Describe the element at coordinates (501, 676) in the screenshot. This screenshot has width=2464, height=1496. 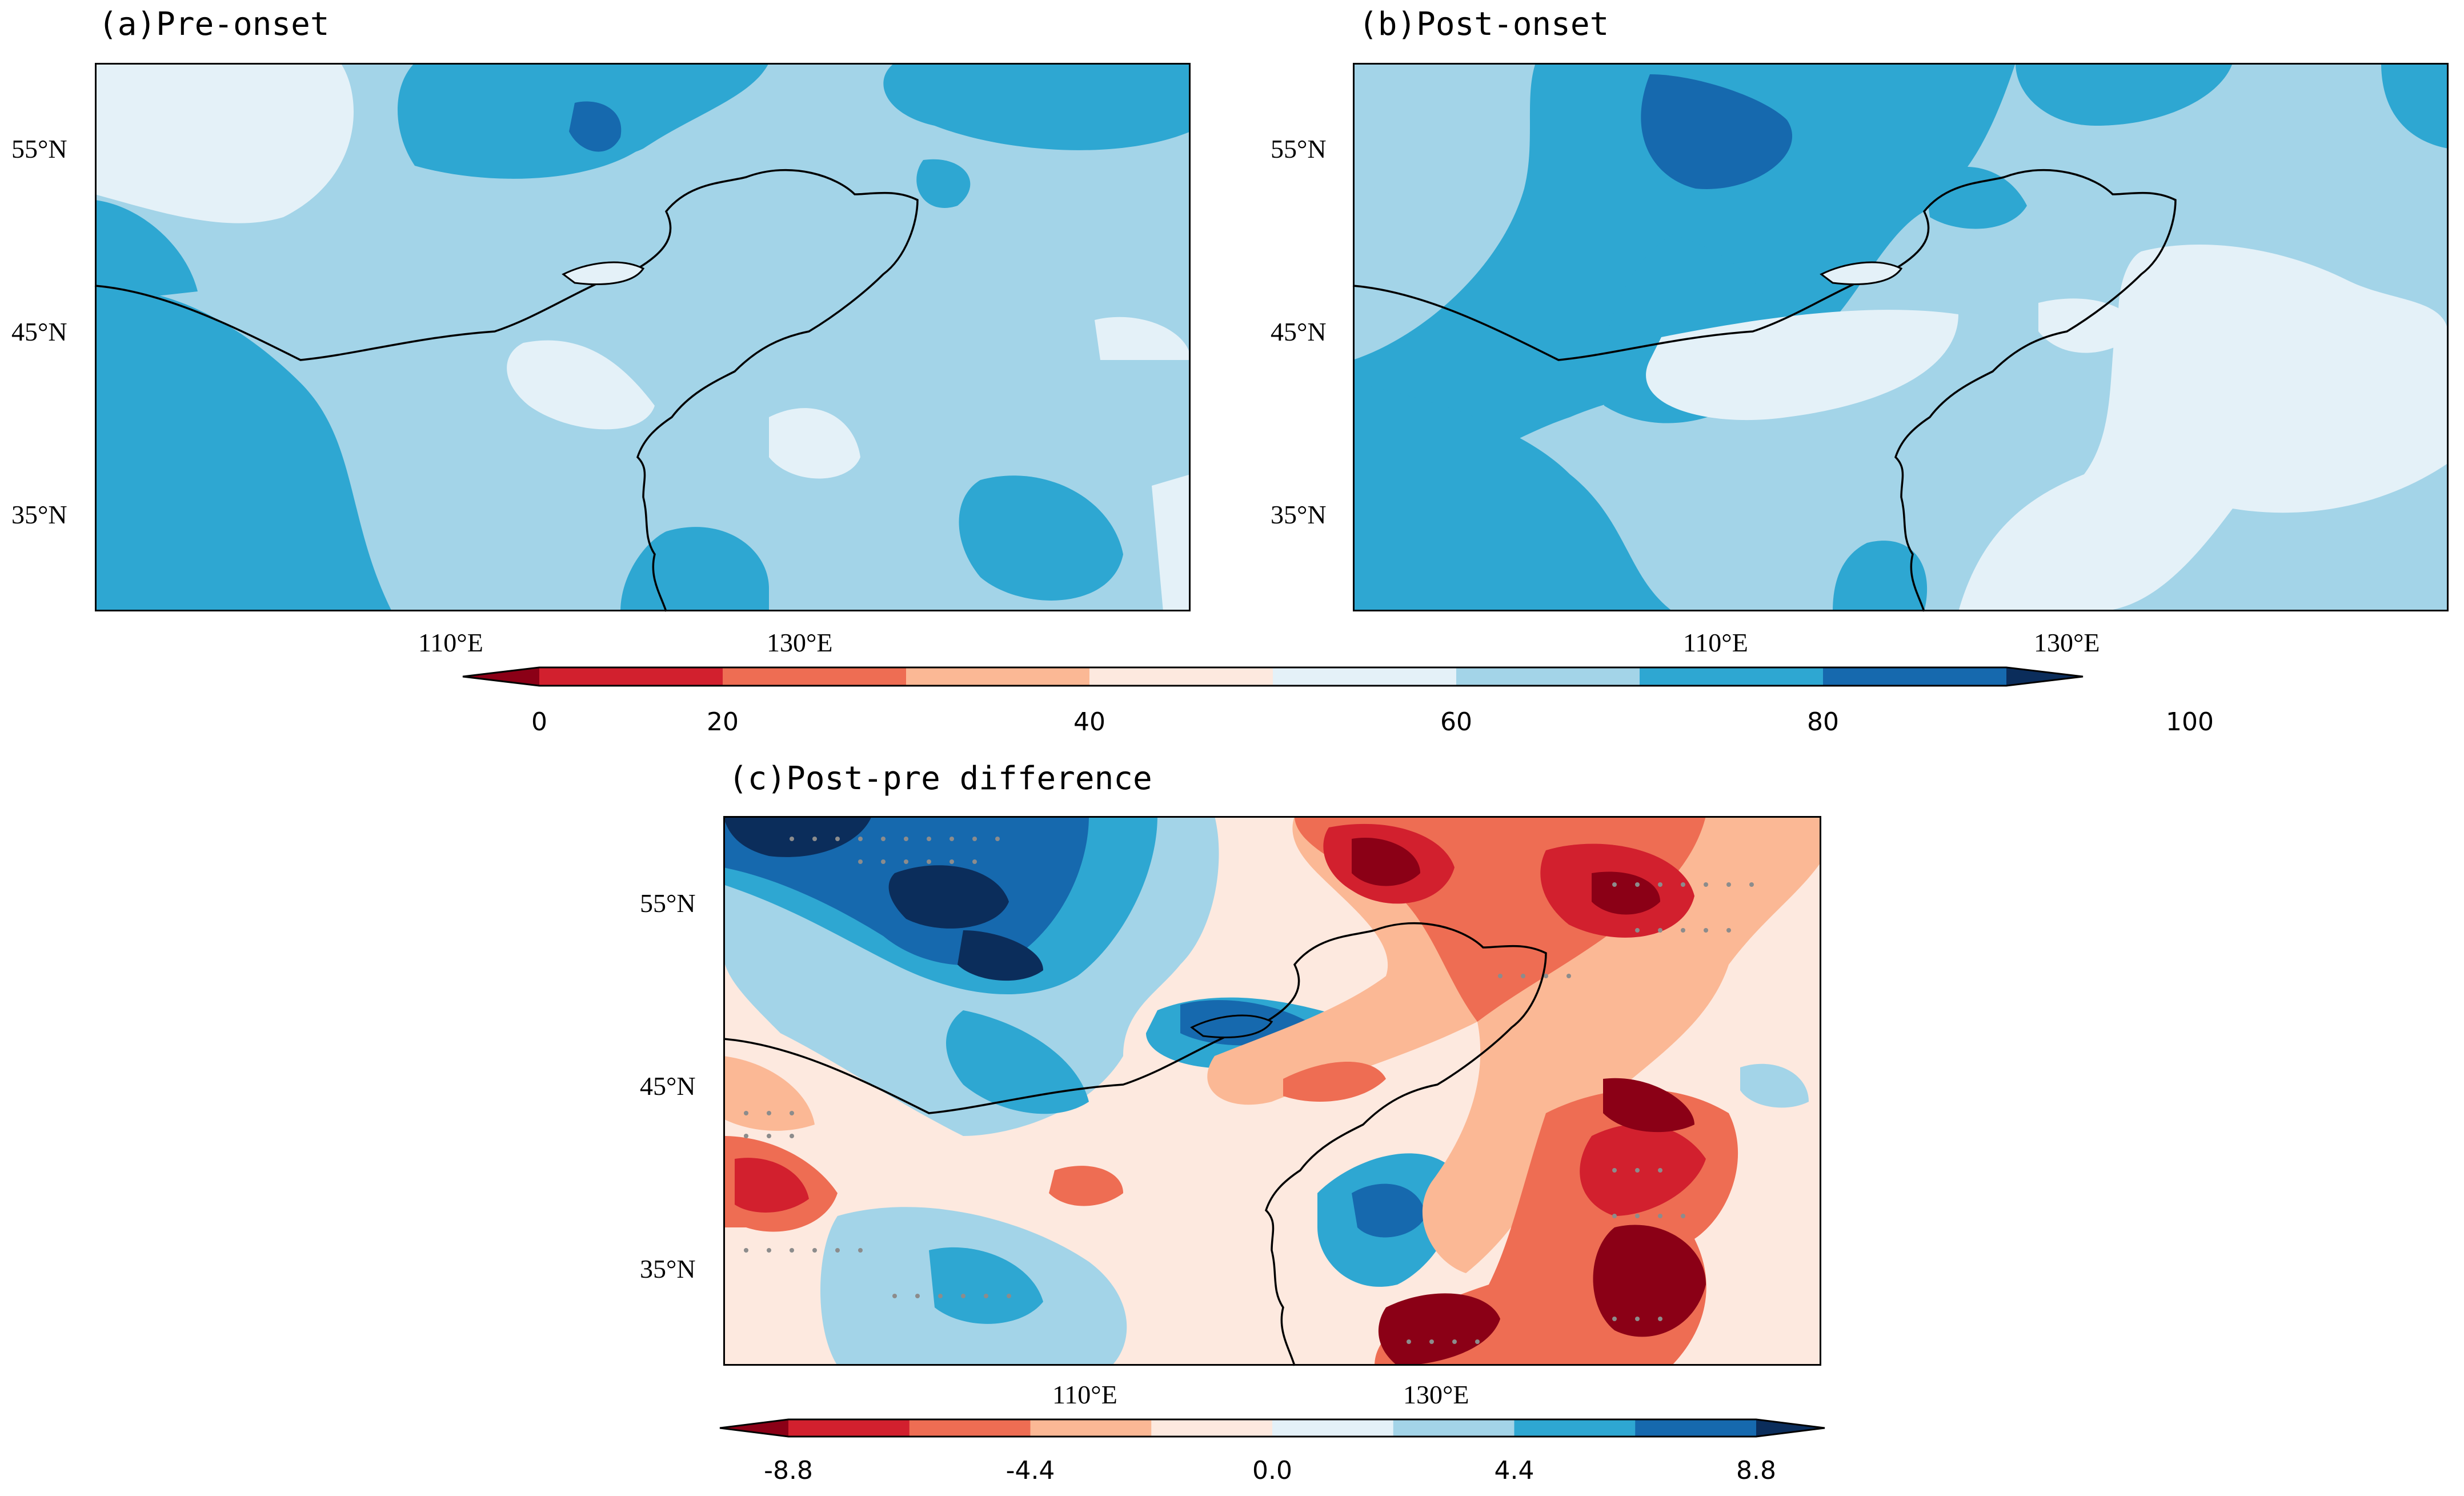
I see `colorbar-top-low-arrow` at that location.